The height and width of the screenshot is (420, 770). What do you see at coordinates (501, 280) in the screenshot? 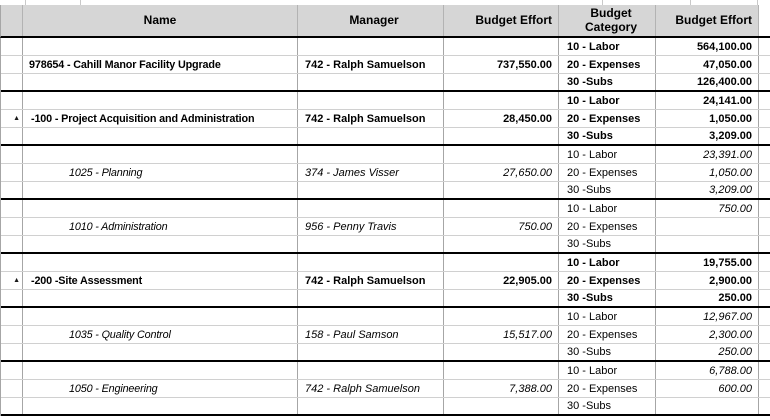
I see `budget-effort-cell: 22,905.00` at bounding box center [501, 280].